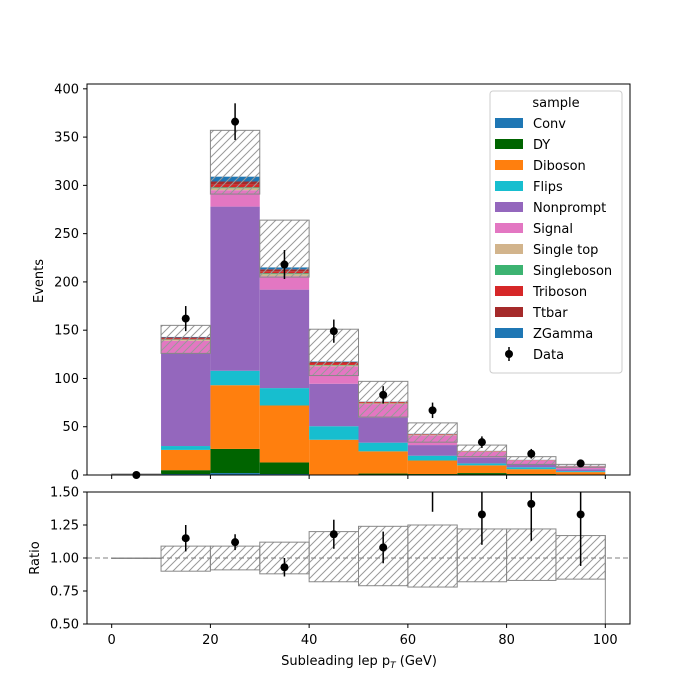  What do you see at coordinates (64, 625) in the screenshot?
I see `ratio-y-tick-label: 0.50` at bounding box center [64, 625].